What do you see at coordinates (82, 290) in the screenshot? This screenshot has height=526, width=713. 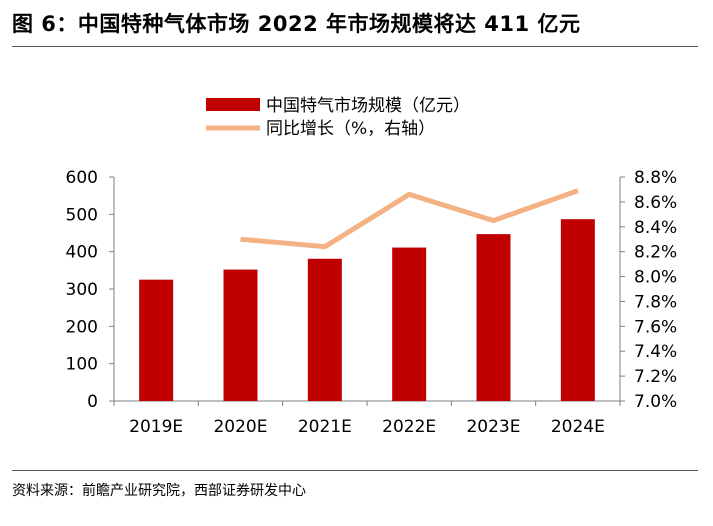 I see `y-left-tick-label: 300` at bounding box center [82, 290].